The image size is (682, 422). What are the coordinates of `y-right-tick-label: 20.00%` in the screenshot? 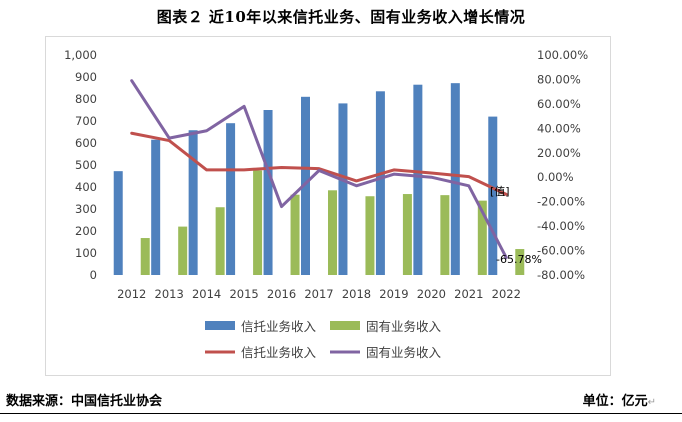 It's located at (559, 153).